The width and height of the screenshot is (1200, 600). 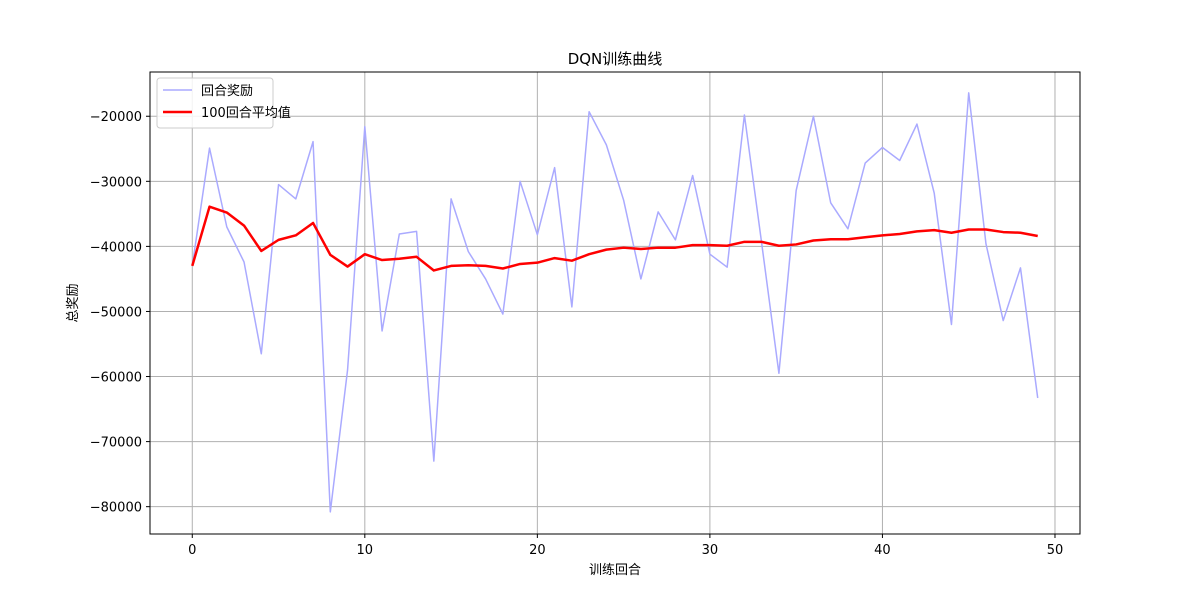 I want to click on y-tick-label: −40000, so click(x=116, y=247).